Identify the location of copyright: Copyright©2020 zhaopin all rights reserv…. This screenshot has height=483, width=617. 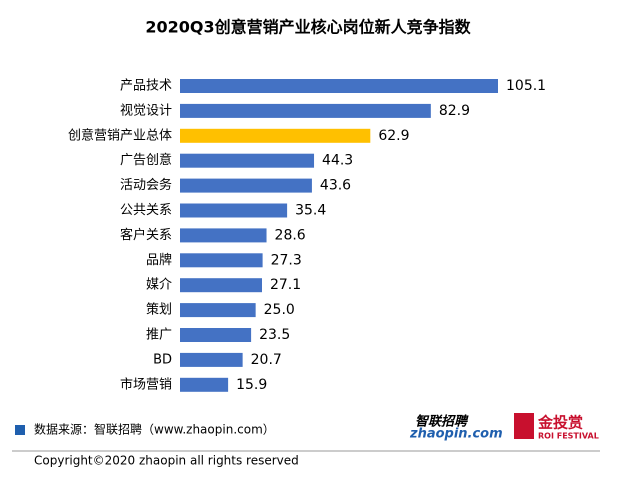
(166, 461).